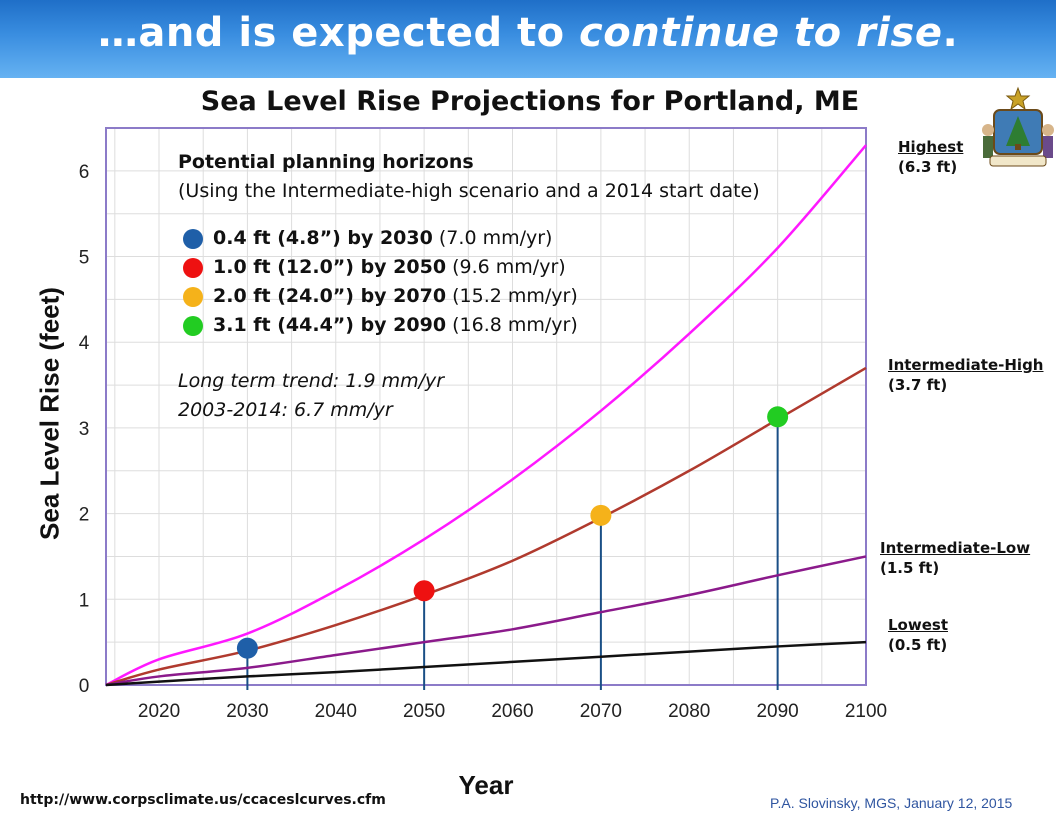 This screenshot has height=816, width=1056. I want to click on orange-dot-icon, so click(193, 296).